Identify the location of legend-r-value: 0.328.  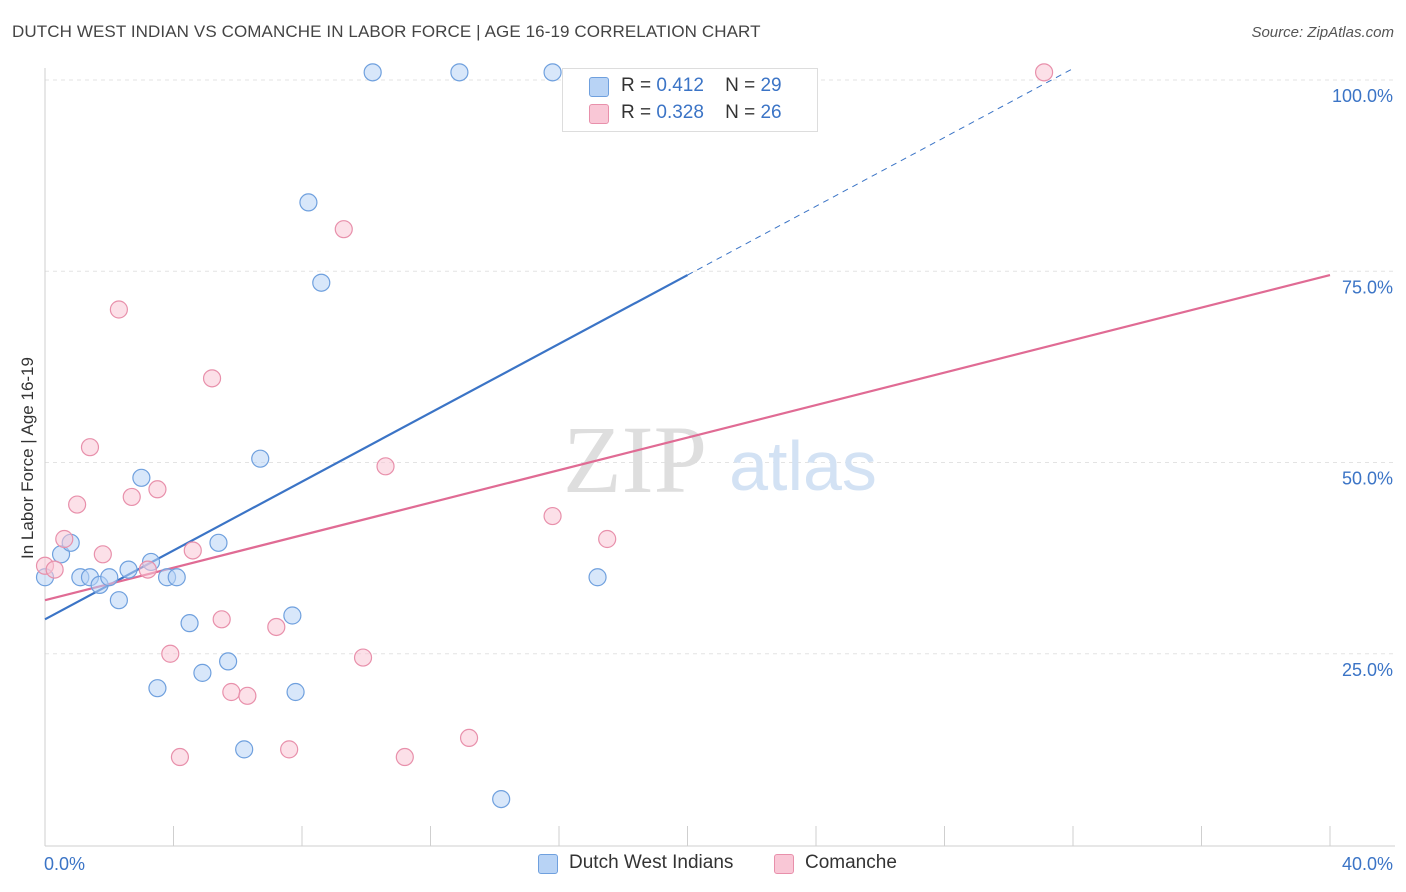
(680, 112).